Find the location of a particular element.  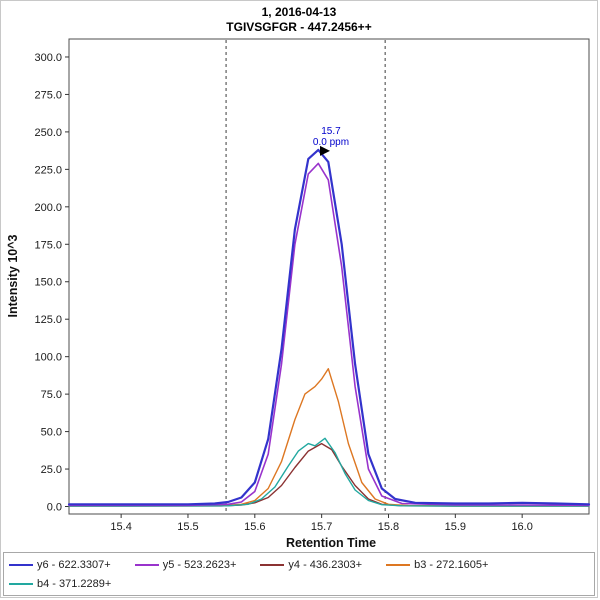

legend-item-y4: y4 - 436.2303+ is located at coordinates (311, 564).